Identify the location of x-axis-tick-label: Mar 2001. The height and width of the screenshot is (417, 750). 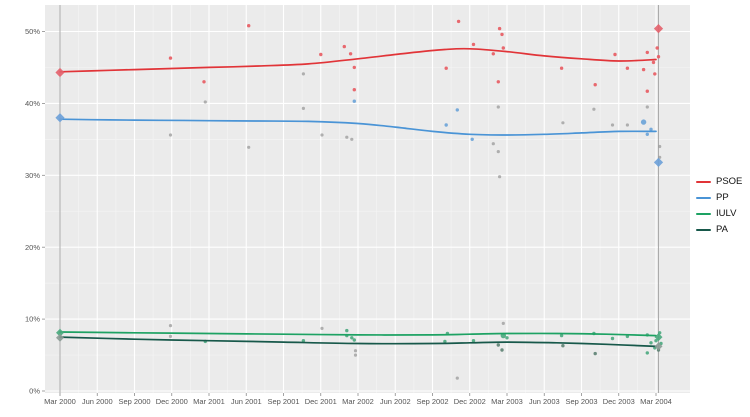
(209, 401).